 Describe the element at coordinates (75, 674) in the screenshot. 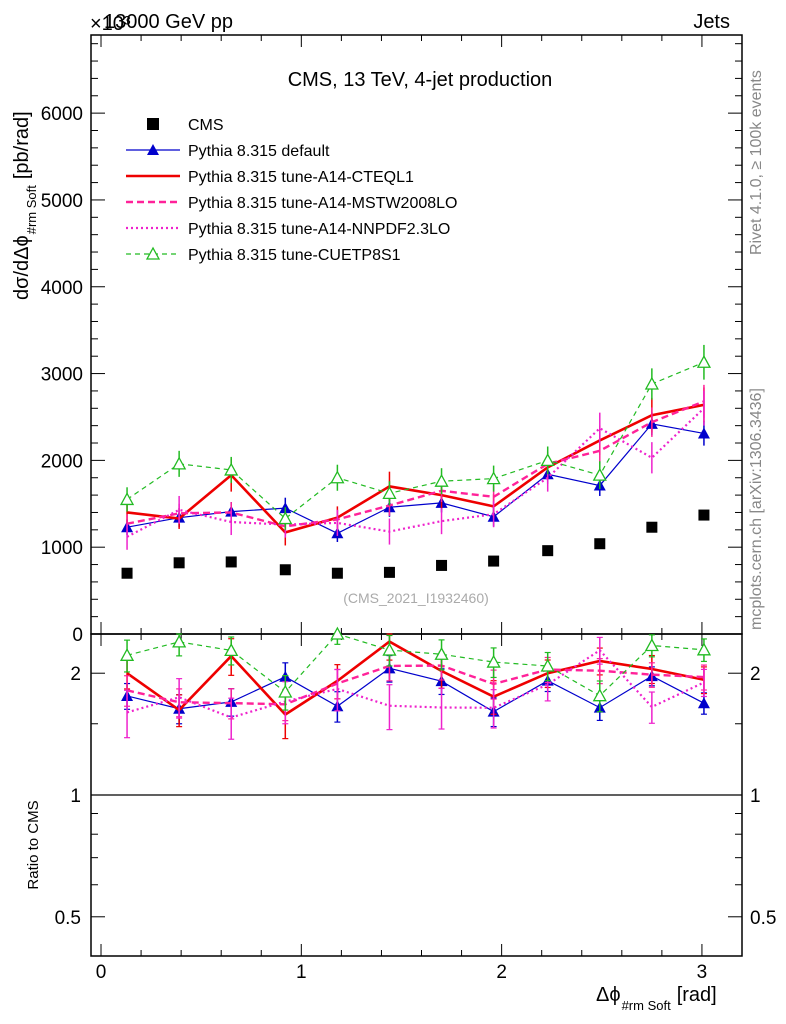

I see `y-tick-label-ratio: 2` at that location.